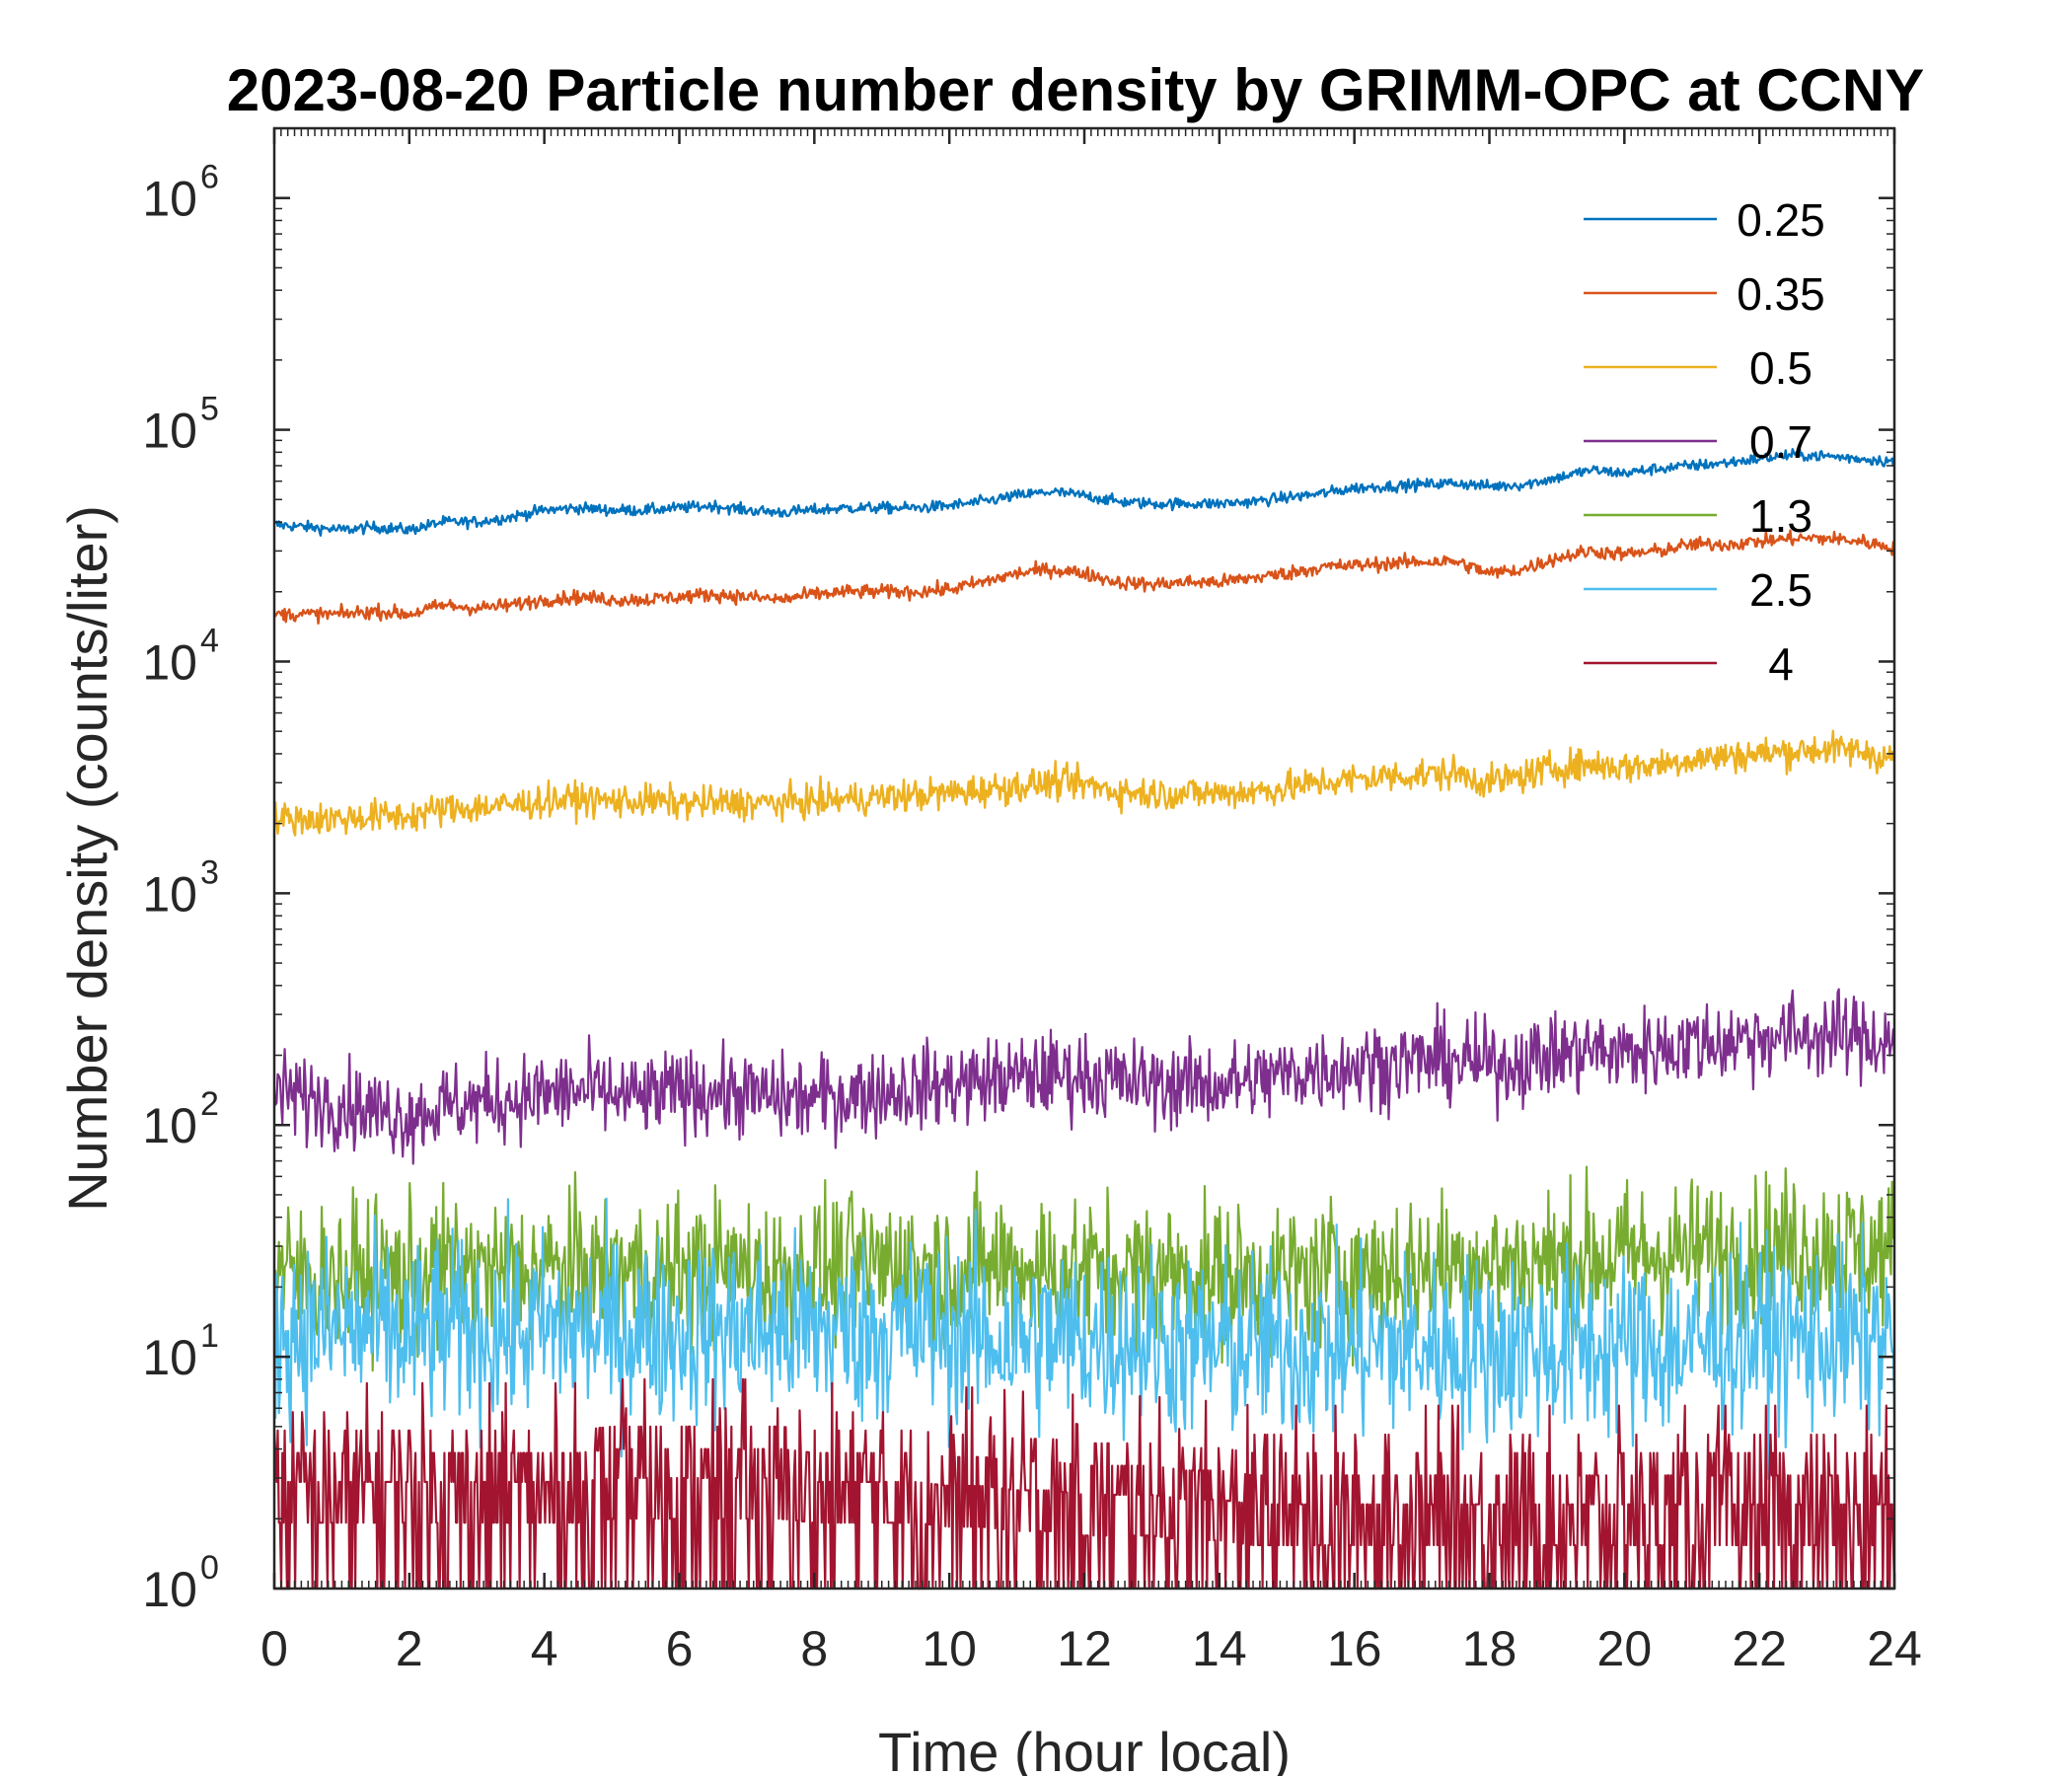  I want to click on legend-label-0-5: 0.5, so click(1781, 368).